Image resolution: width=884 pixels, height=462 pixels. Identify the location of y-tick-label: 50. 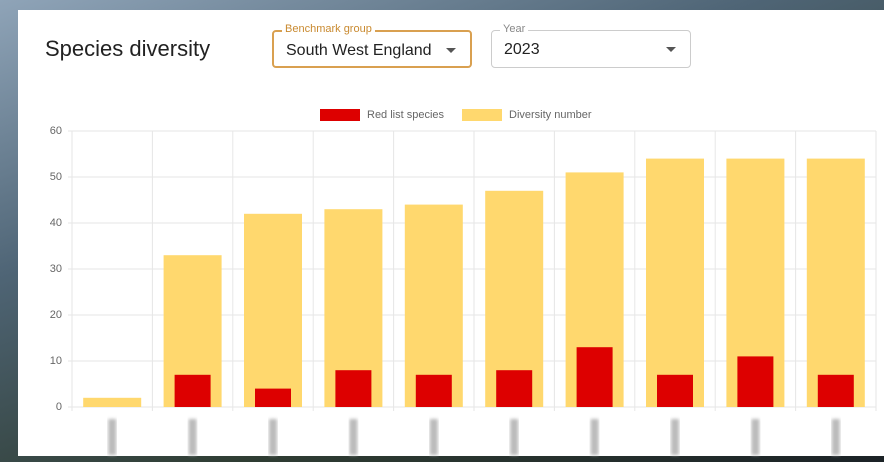
(56, 177).